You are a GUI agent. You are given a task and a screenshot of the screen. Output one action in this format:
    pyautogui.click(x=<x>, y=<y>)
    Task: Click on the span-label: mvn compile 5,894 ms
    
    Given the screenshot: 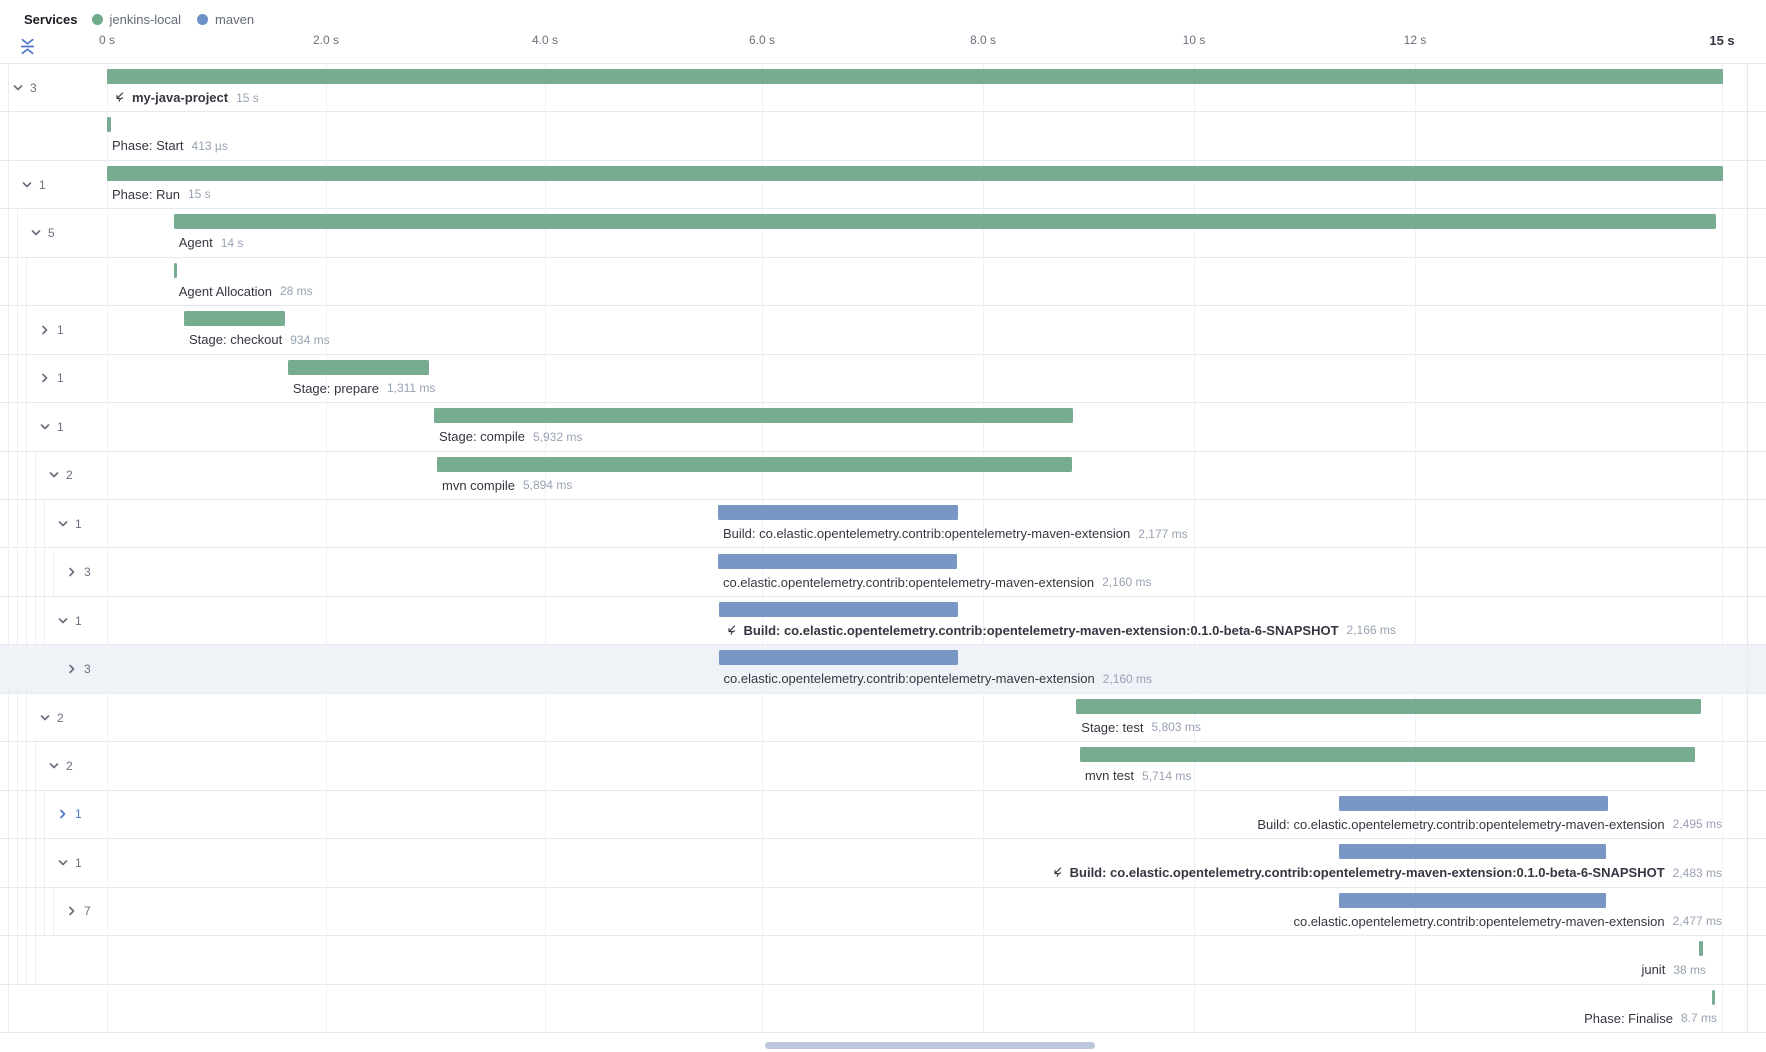 What is the action you would take?
    pyautogui.click(x=507, y=485)
    